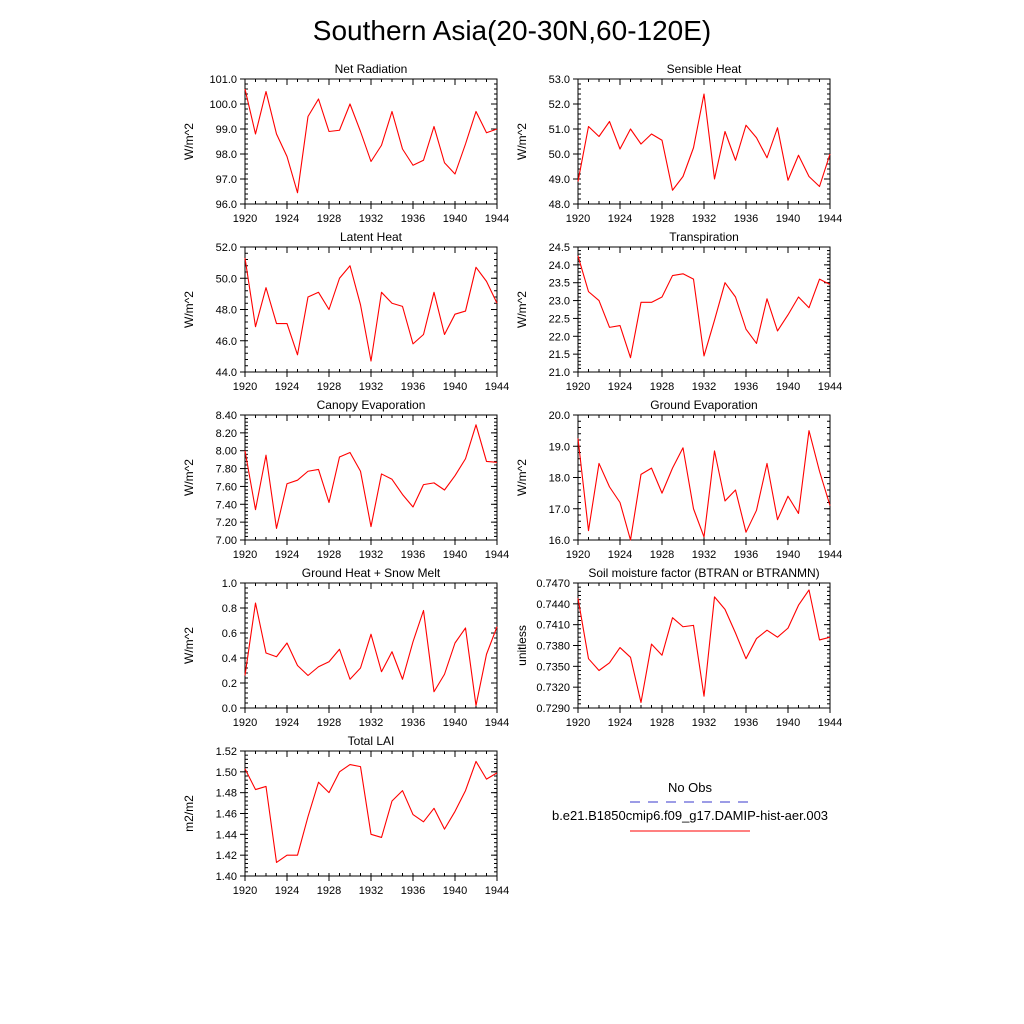 Image resolution: width=1024 pixels, height=1024 pixels. I want to click on y-tick-label: 53.0, so click(559, 80).